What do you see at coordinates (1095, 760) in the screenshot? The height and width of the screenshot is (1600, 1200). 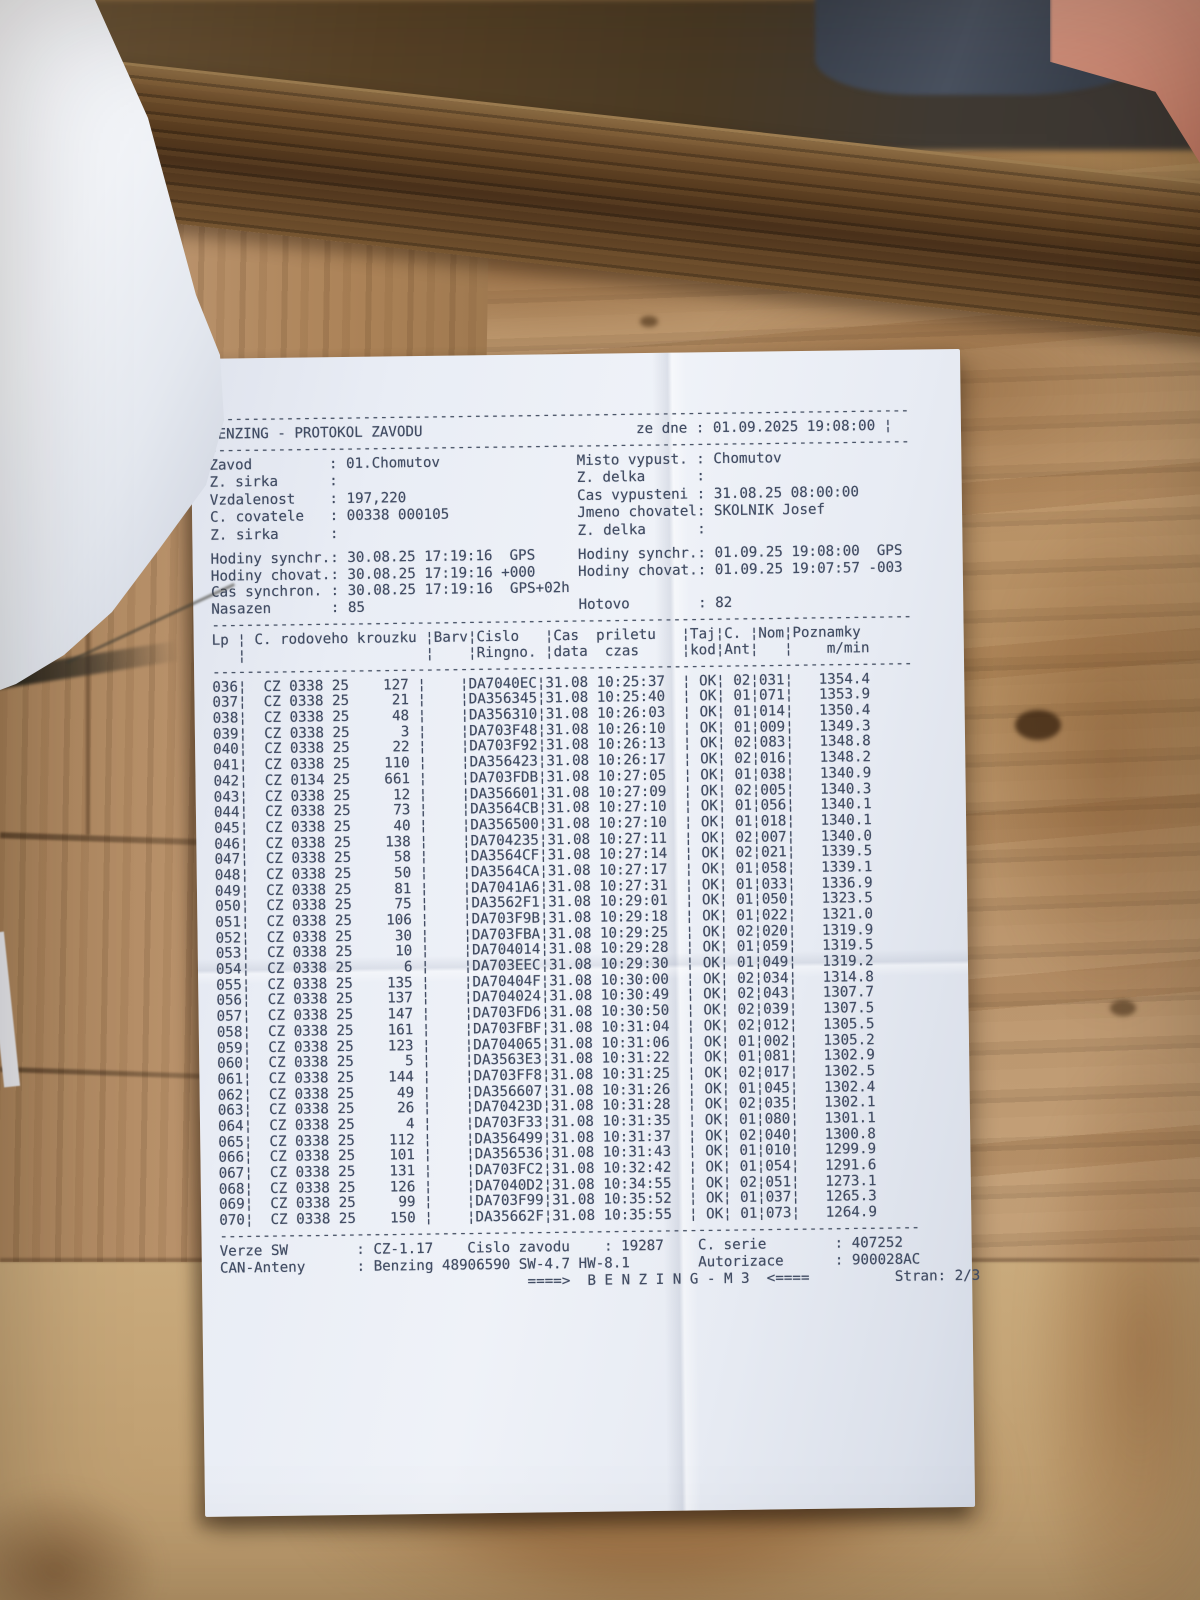 I see `wood-stain` at bounding box center [1095, 760].